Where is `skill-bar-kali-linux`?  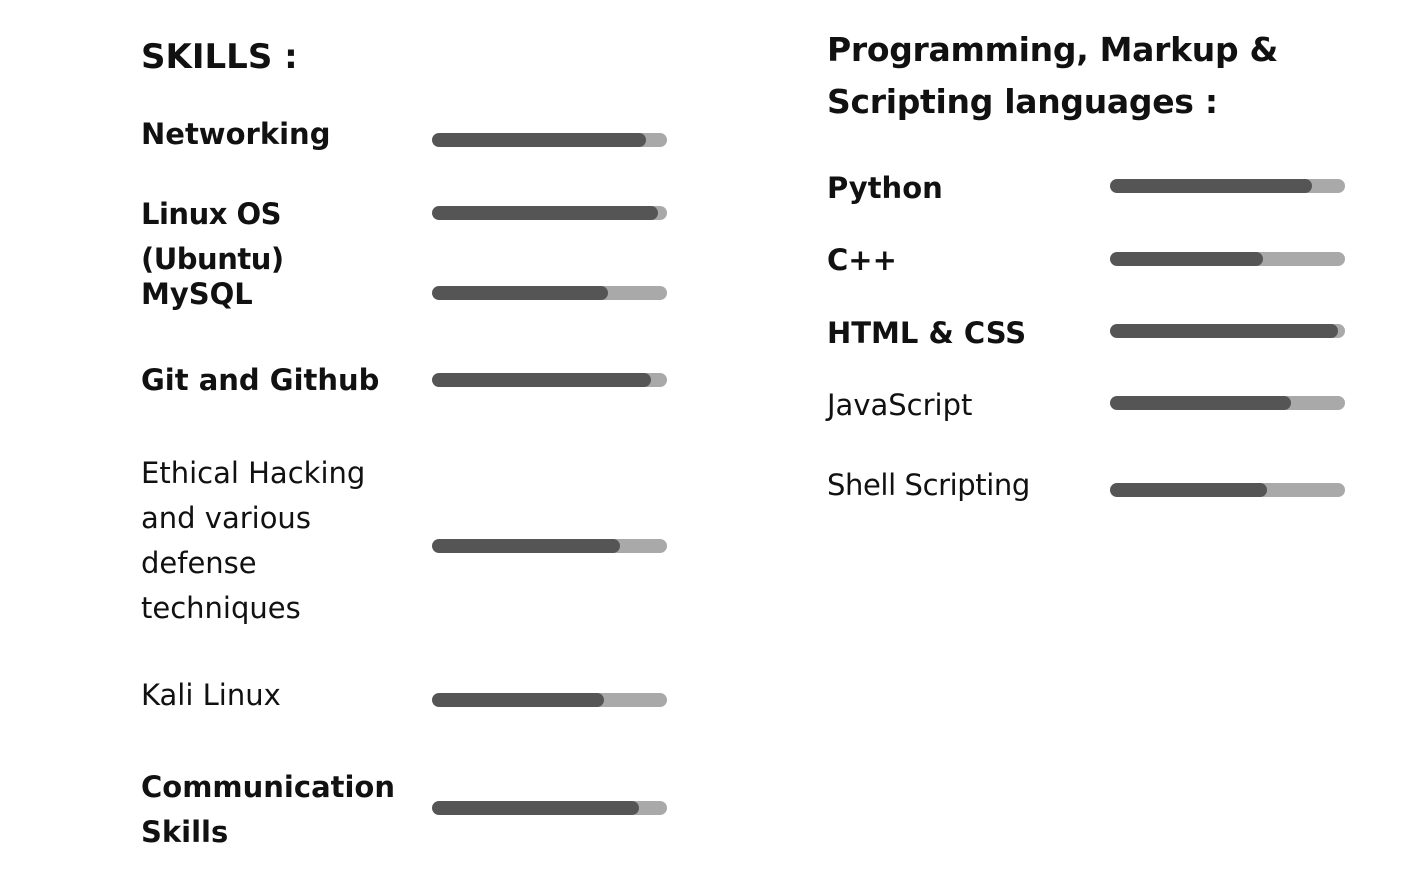
skill-bar-kali-linux is located at coordinates (549, 700).